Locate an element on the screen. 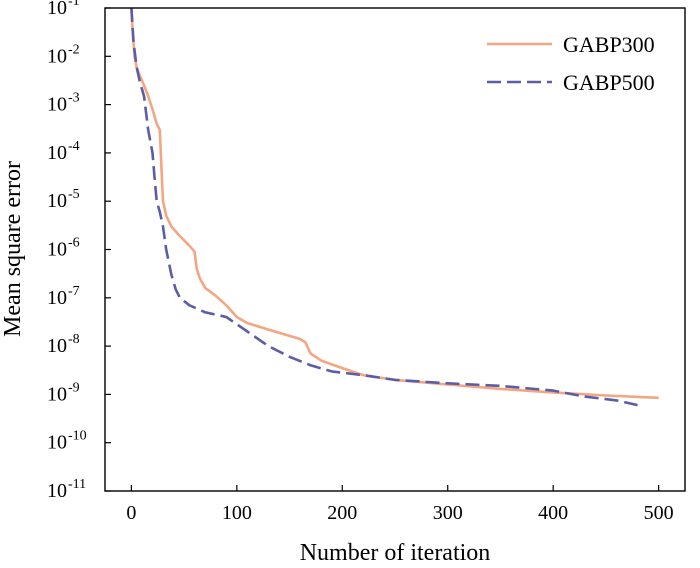  y-tick-exponent: -10 is located at coordinates (77, 436).